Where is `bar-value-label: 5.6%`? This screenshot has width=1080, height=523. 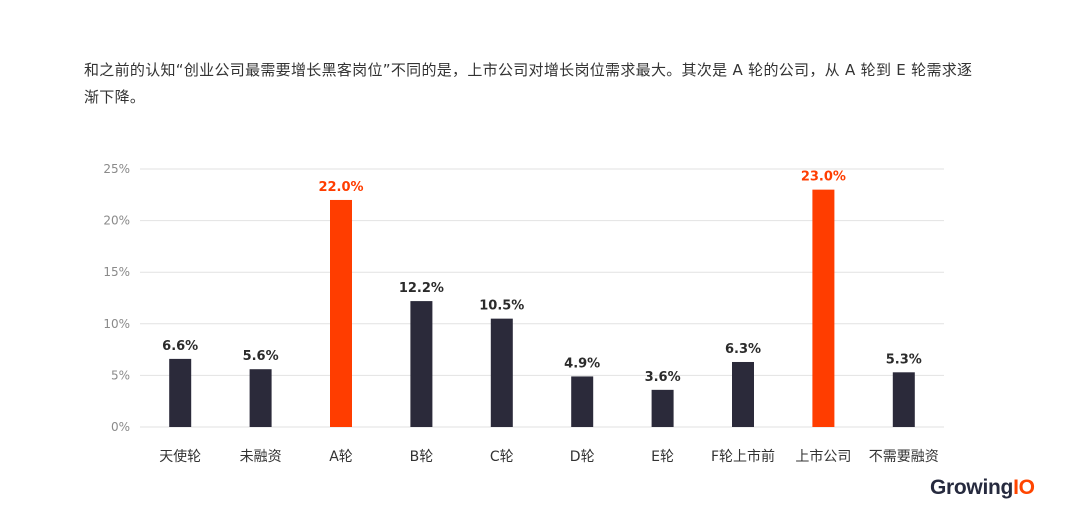 bar-value-label: 5.6% is located at coordinates (261, 356).